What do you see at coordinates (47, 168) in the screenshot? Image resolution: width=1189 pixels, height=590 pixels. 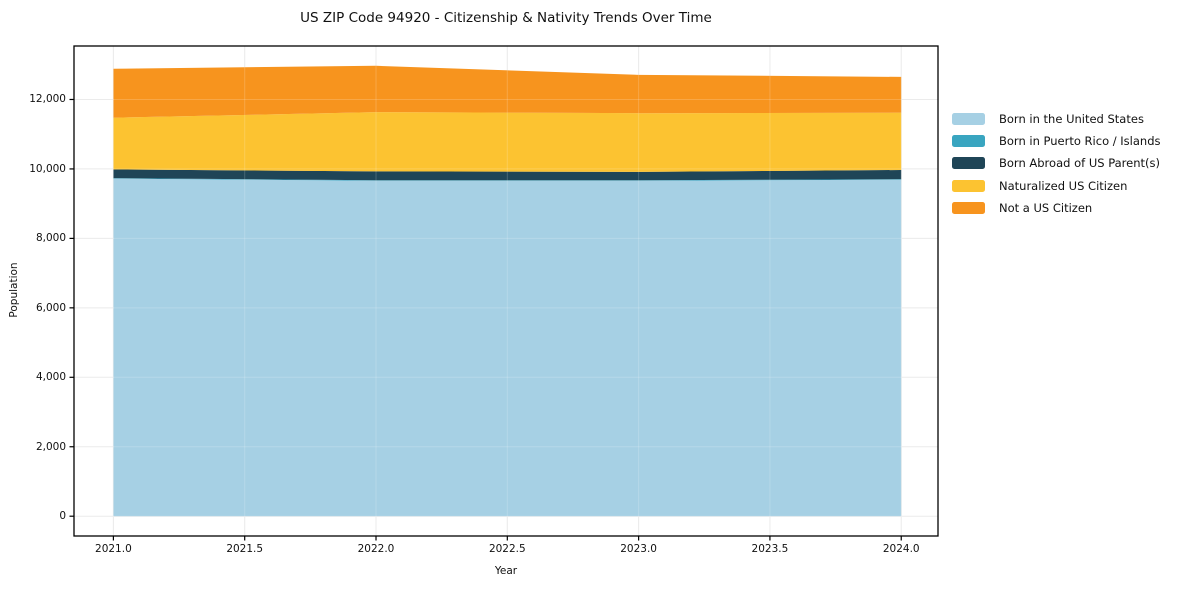 I see `y-tick-label: 10,000` at bounding box center [47, 168].